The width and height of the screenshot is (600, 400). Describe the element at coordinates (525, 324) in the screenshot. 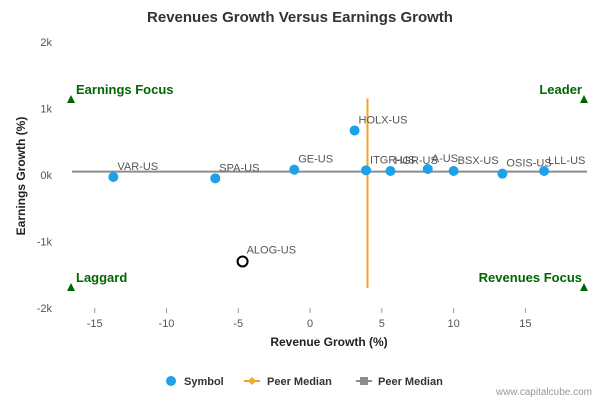

I see `x-tick-label: 15` at that location.